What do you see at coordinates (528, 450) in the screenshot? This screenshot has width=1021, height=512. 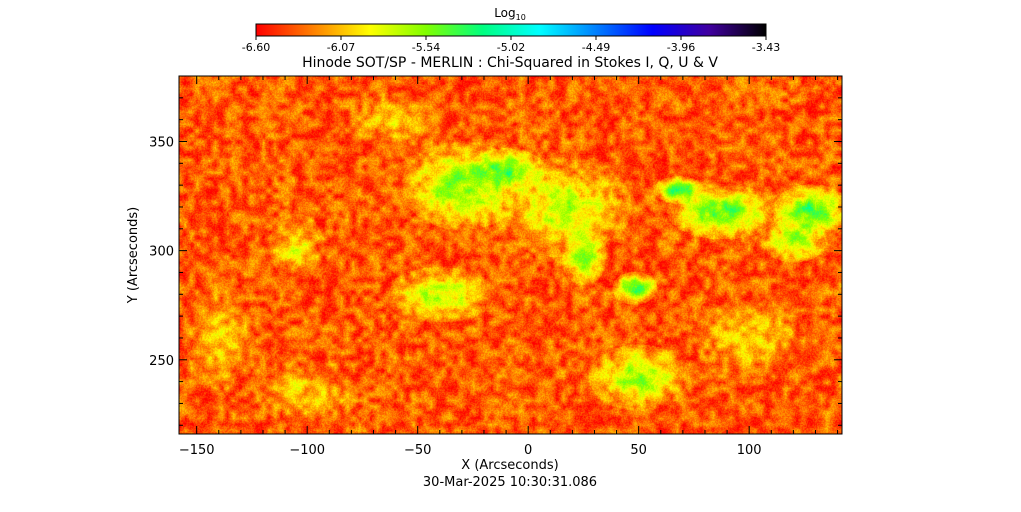 I see `x-tick-label: 0` at bounding box center [528, 450].